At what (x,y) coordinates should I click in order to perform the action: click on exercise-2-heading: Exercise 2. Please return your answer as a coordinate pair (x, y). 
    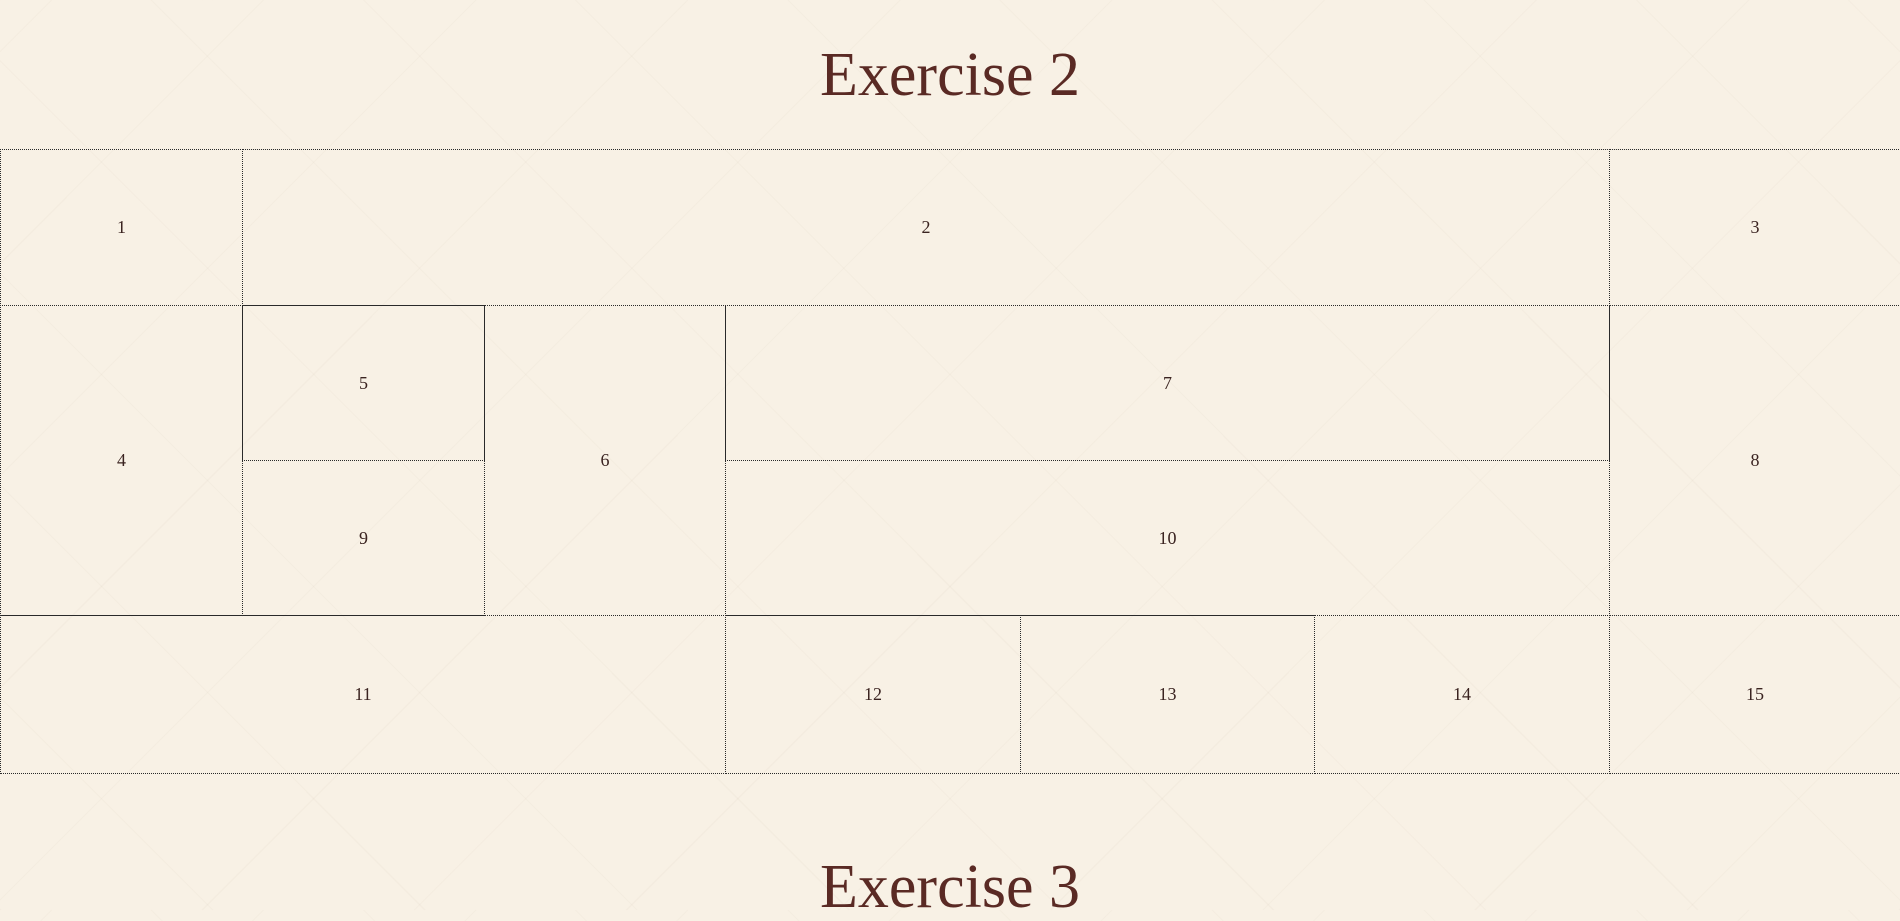
    Looking at the image, I should click on (950, 75).